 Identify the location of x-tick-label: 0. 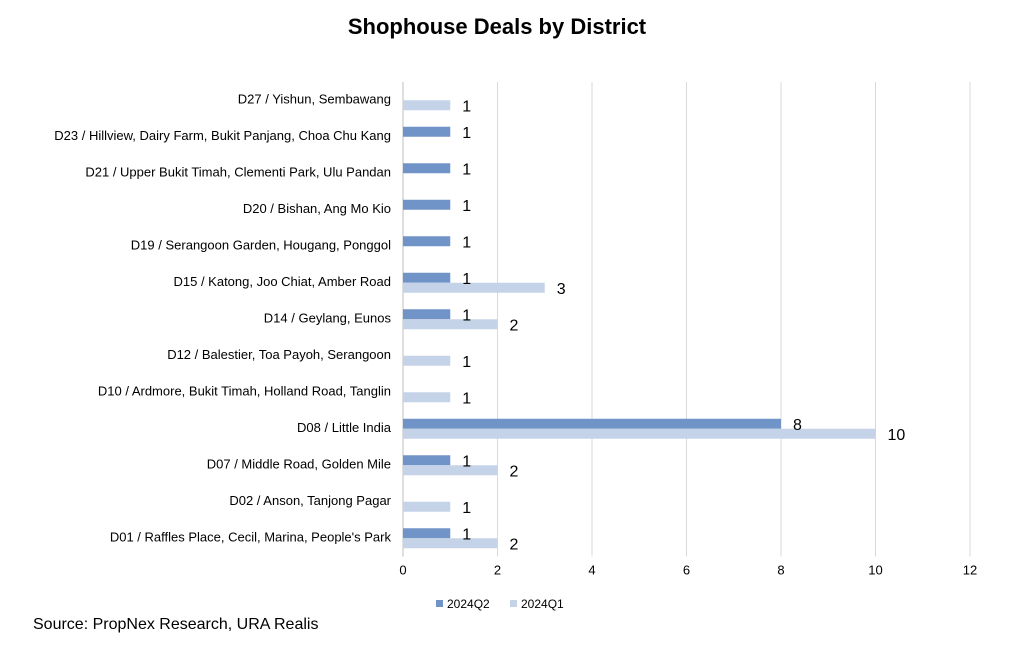
(402, 570).